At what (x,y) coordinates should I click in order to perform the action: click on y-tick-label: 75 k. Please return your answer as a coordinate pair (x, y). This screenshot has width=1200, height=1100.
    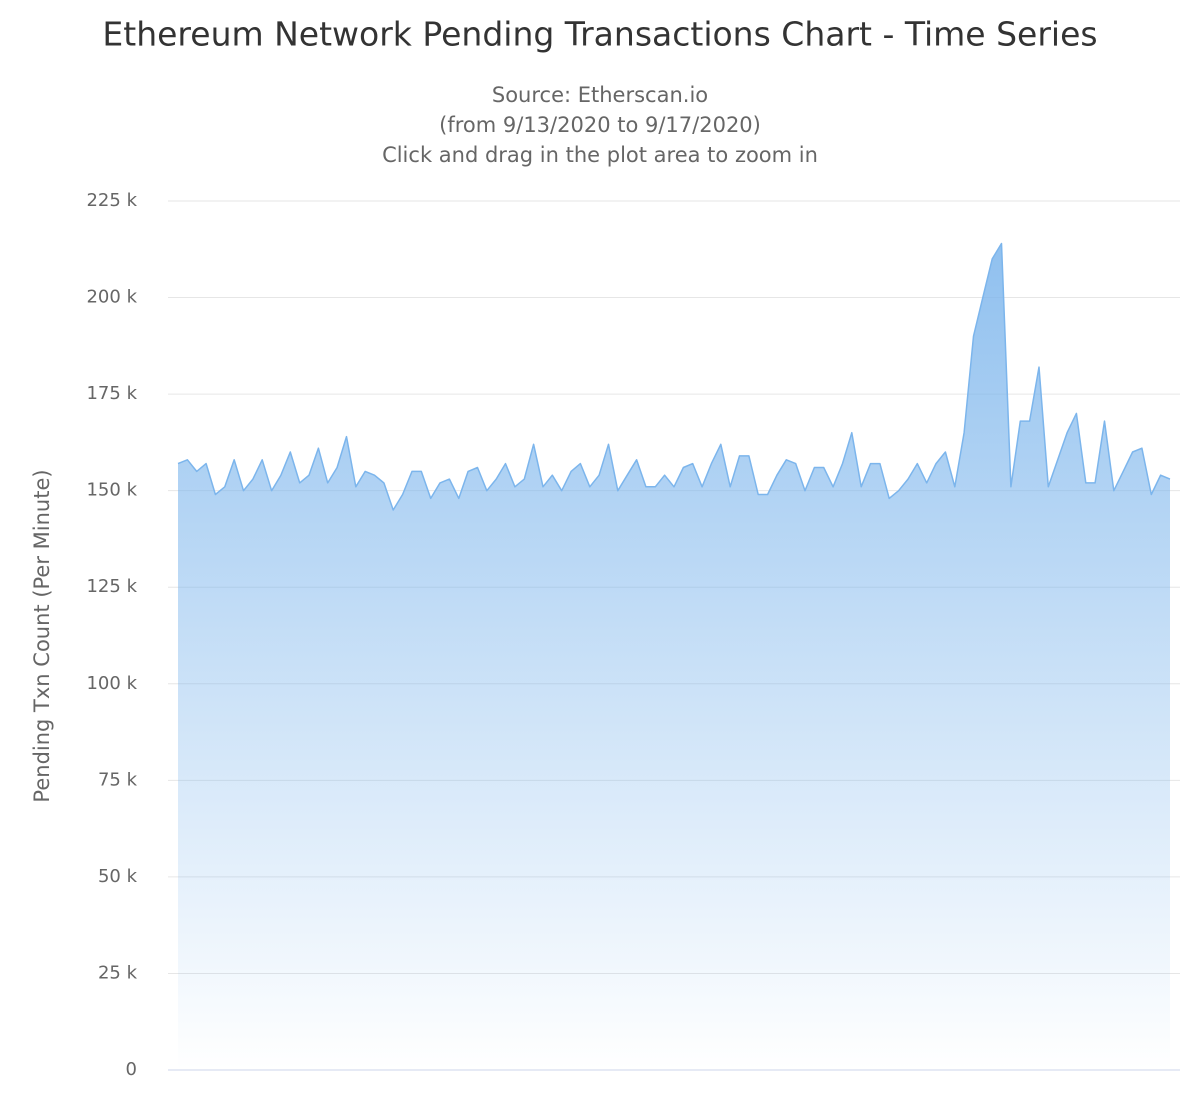
    Looking at the image, I should click on (118, 779).